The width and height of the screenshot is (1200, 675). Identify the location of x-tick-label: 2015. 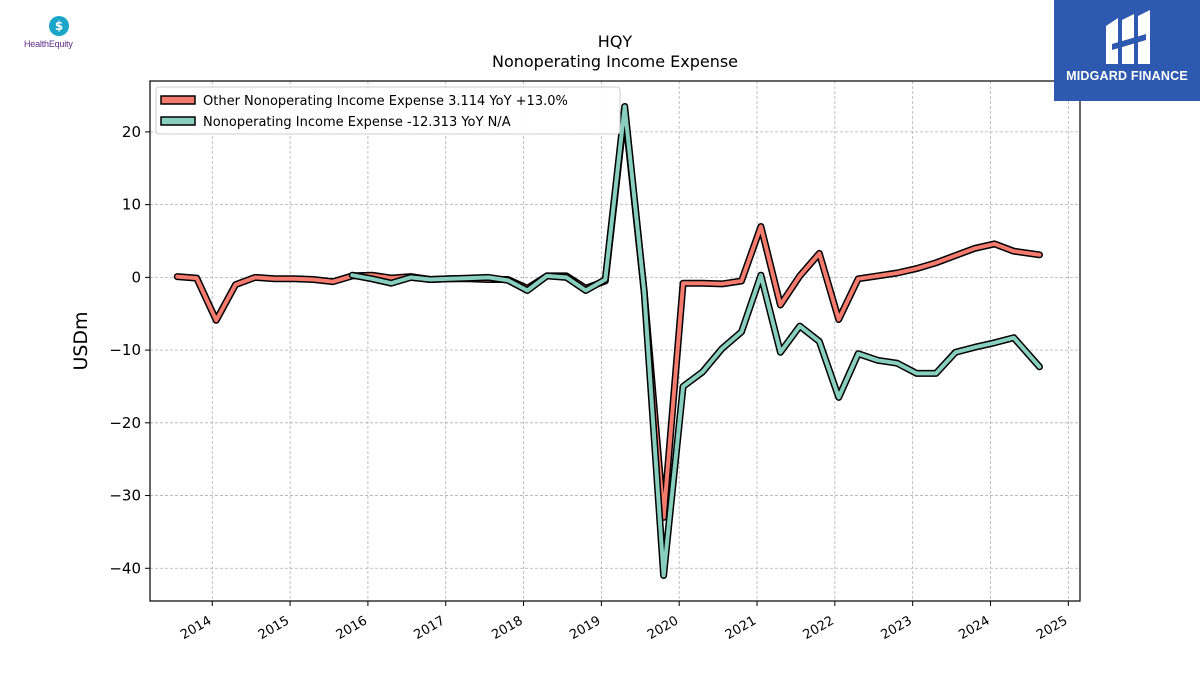
(274, 628).